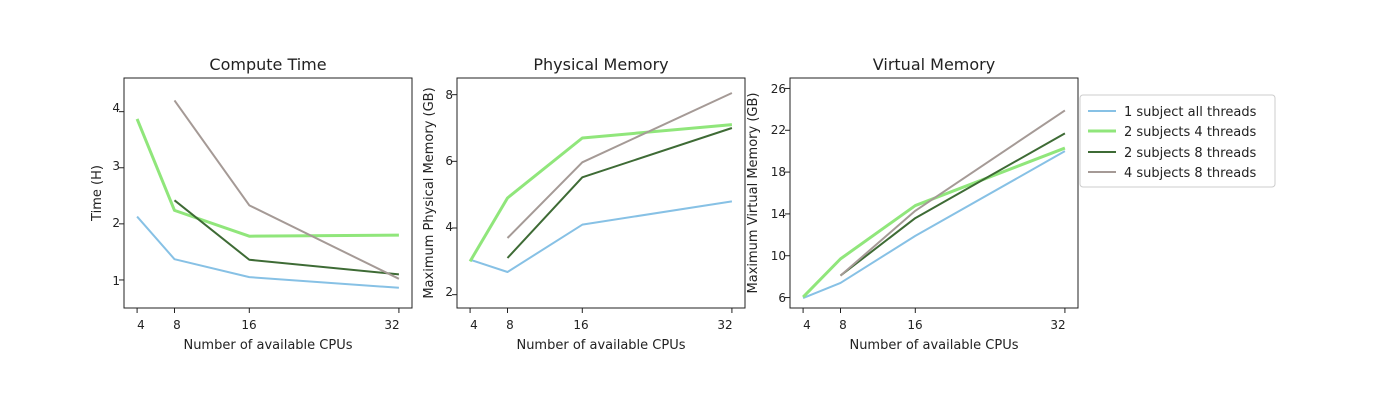  Describe the element at coordinates (1190, 112) in the screenshot. I see `legend-label: 1 subject all threads` at that location.